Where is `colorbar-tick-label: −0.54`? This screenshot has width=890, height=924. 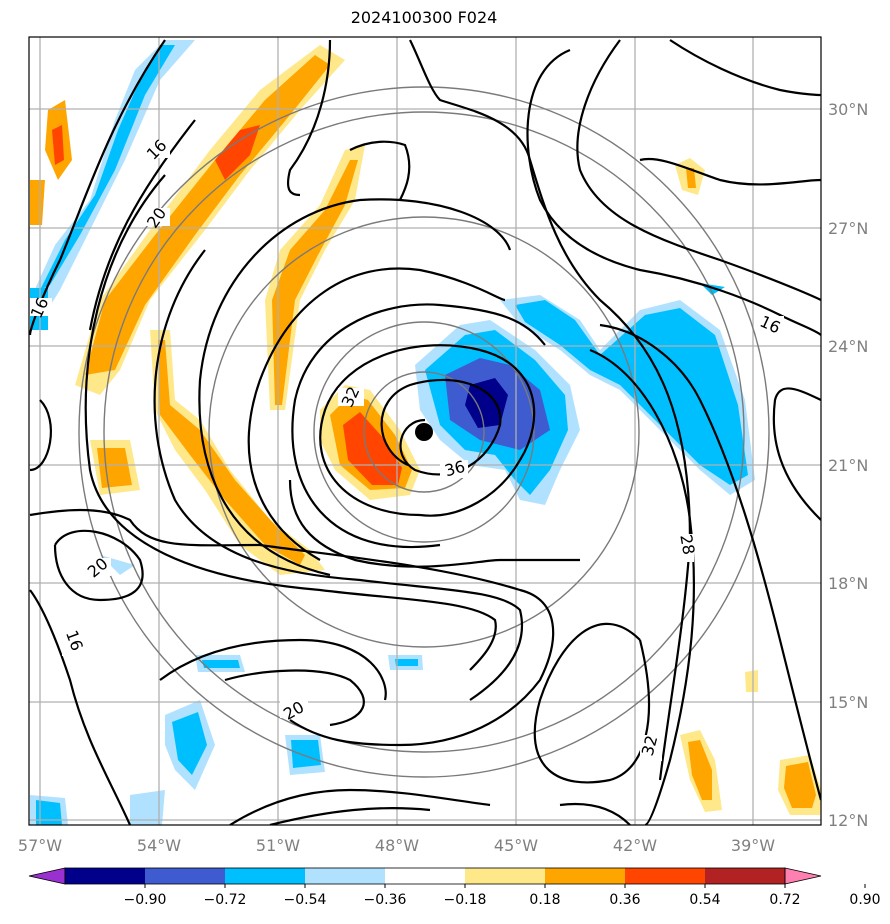 colorbar-tick-label: −0.54 is located at coordinates (305, 900).